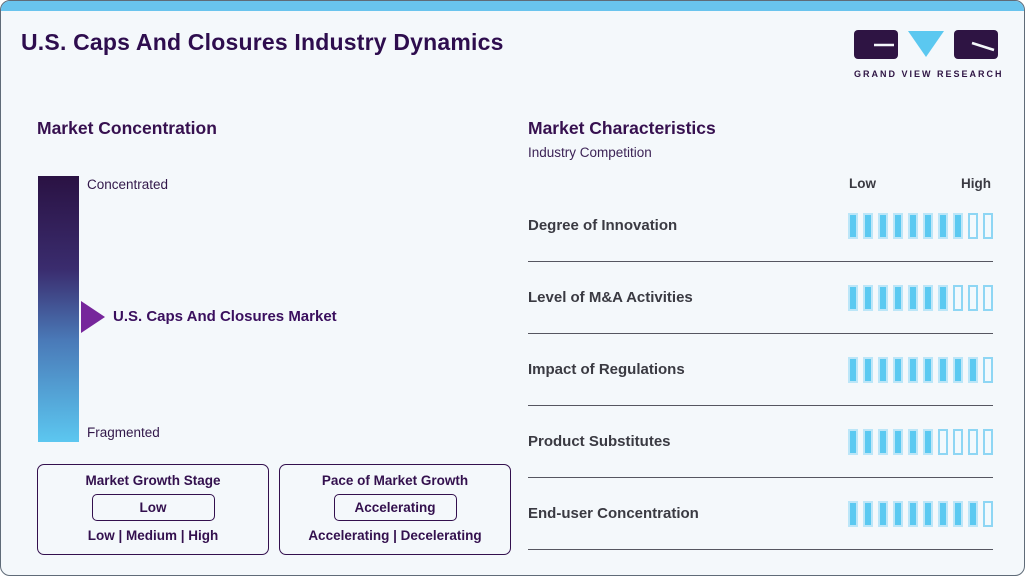 This screenshot has height=576, width=1025. Describe the element at coordinates (603, 225) in the screenshot. I see `characteristic-label: Degree of Innovation` at that location.